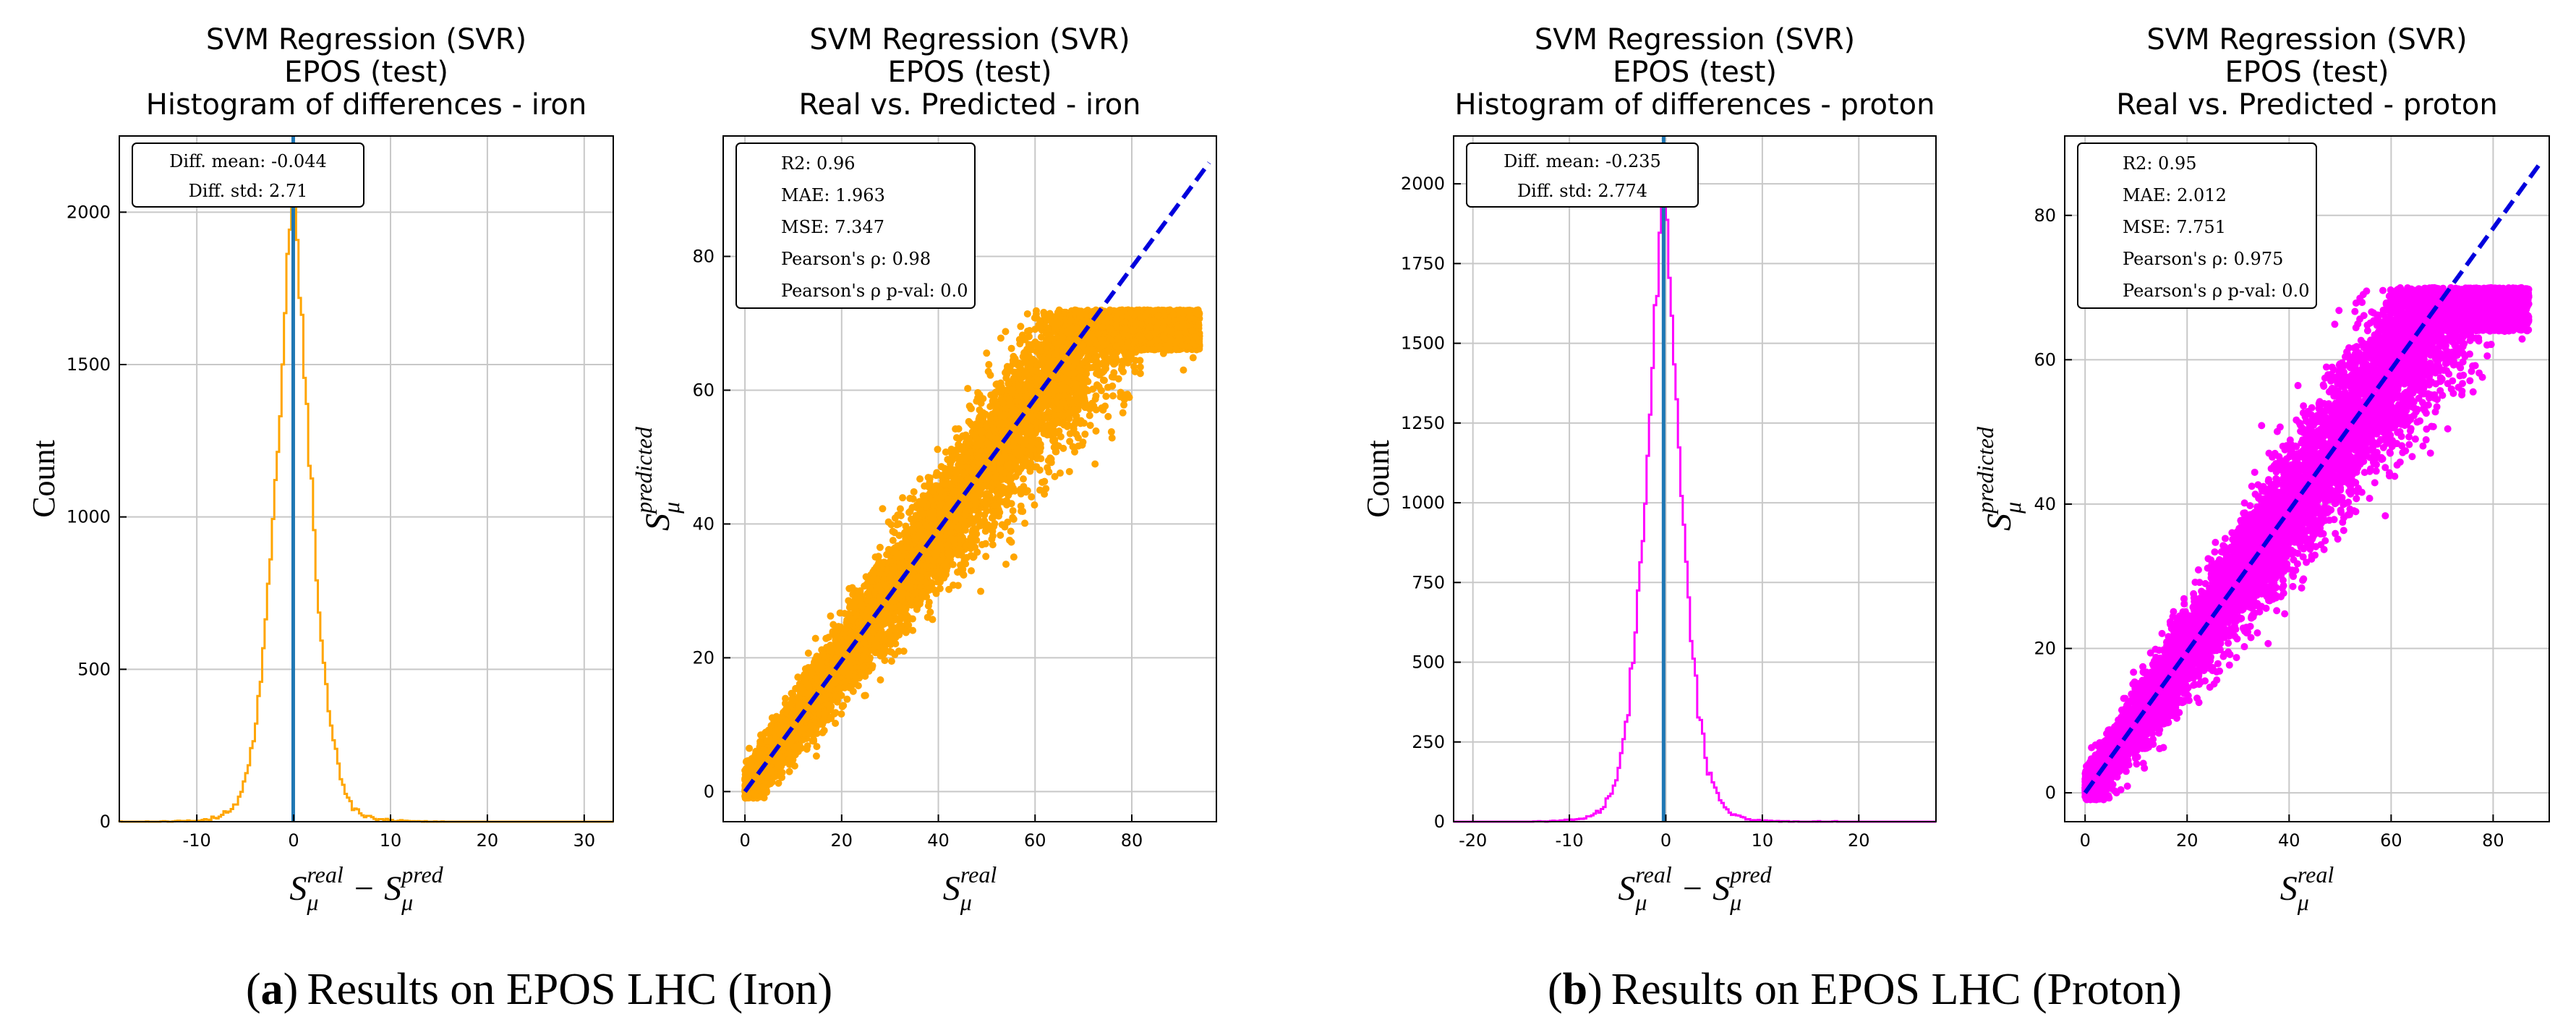 The image size is (2576, 1030). I want to click on chart-title-line: Real vs. Predicted - iron, so click(969, 105).